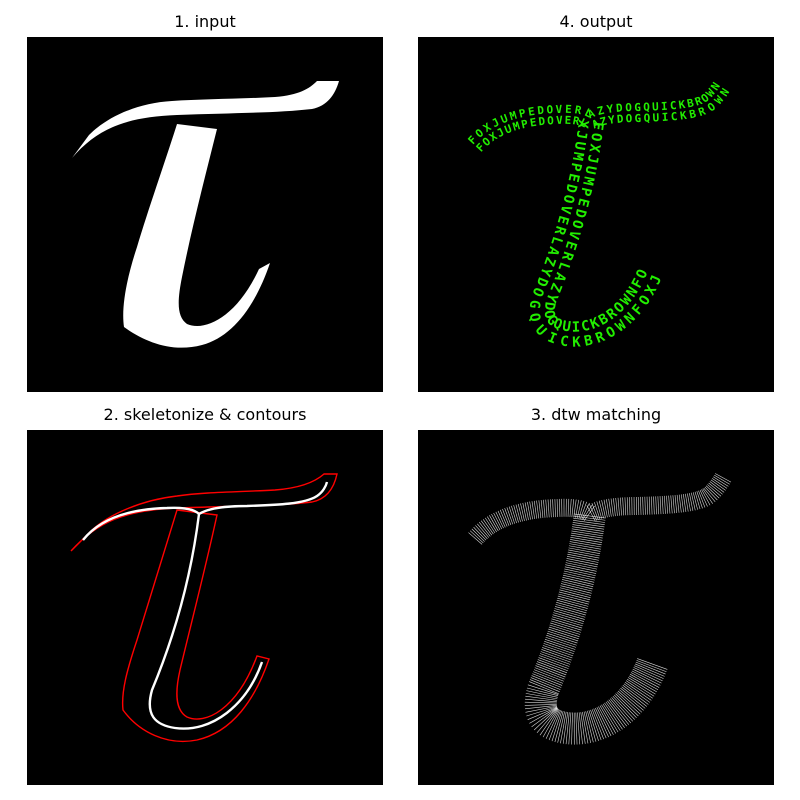 This screenshot has width=800, height=800. What do you see at coordinates (664, 117) in the screenshot?
I see `output-letter: I` at bounding box center [664, 117].